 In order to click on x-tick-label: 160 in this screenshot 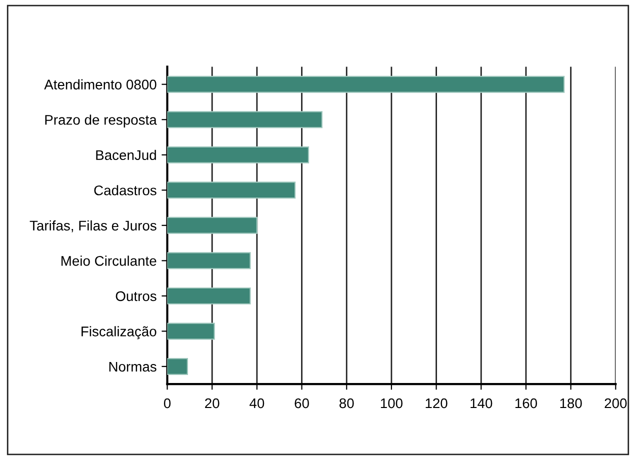, I will do `click(526, 403)`.